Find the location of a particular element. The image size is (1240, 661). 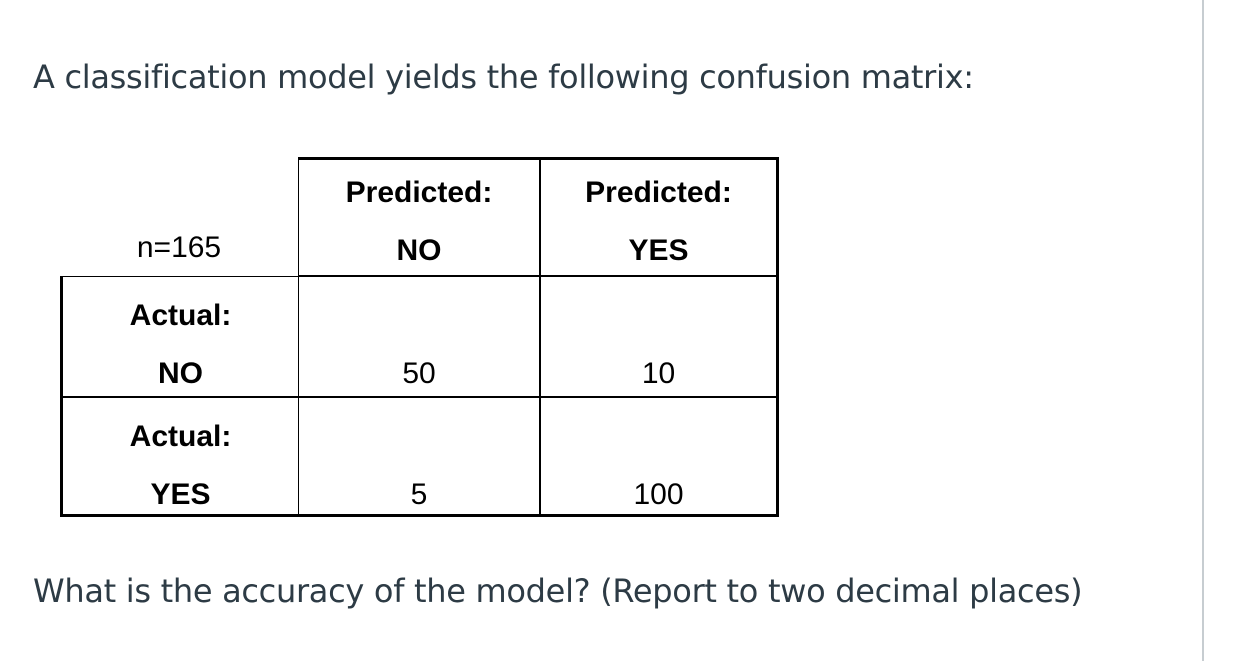

table-cell: 5 is located at coordinates (419, 457).